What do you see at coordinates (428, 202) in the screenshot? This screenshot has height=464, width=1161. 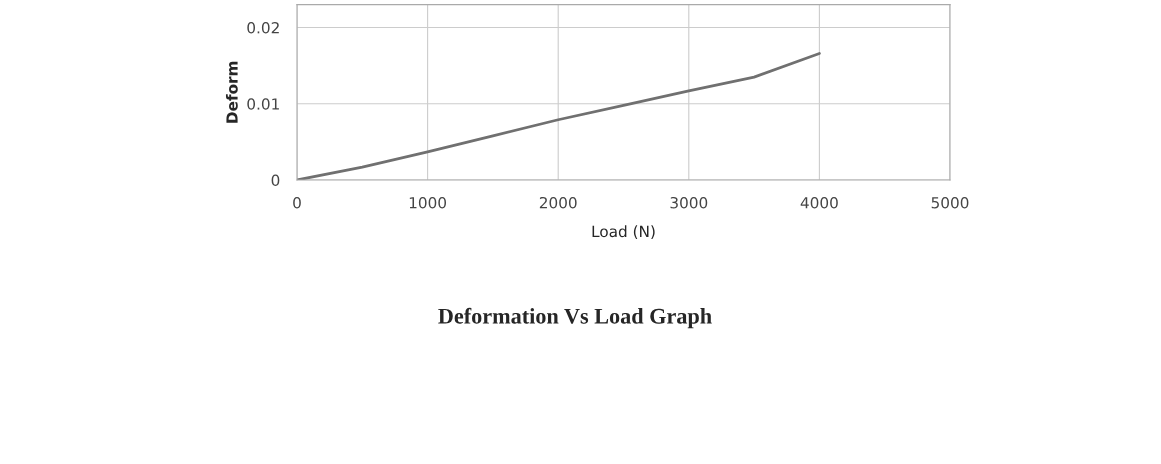 I see `x-tick-label: 1000` at bounding box center [428, 202].